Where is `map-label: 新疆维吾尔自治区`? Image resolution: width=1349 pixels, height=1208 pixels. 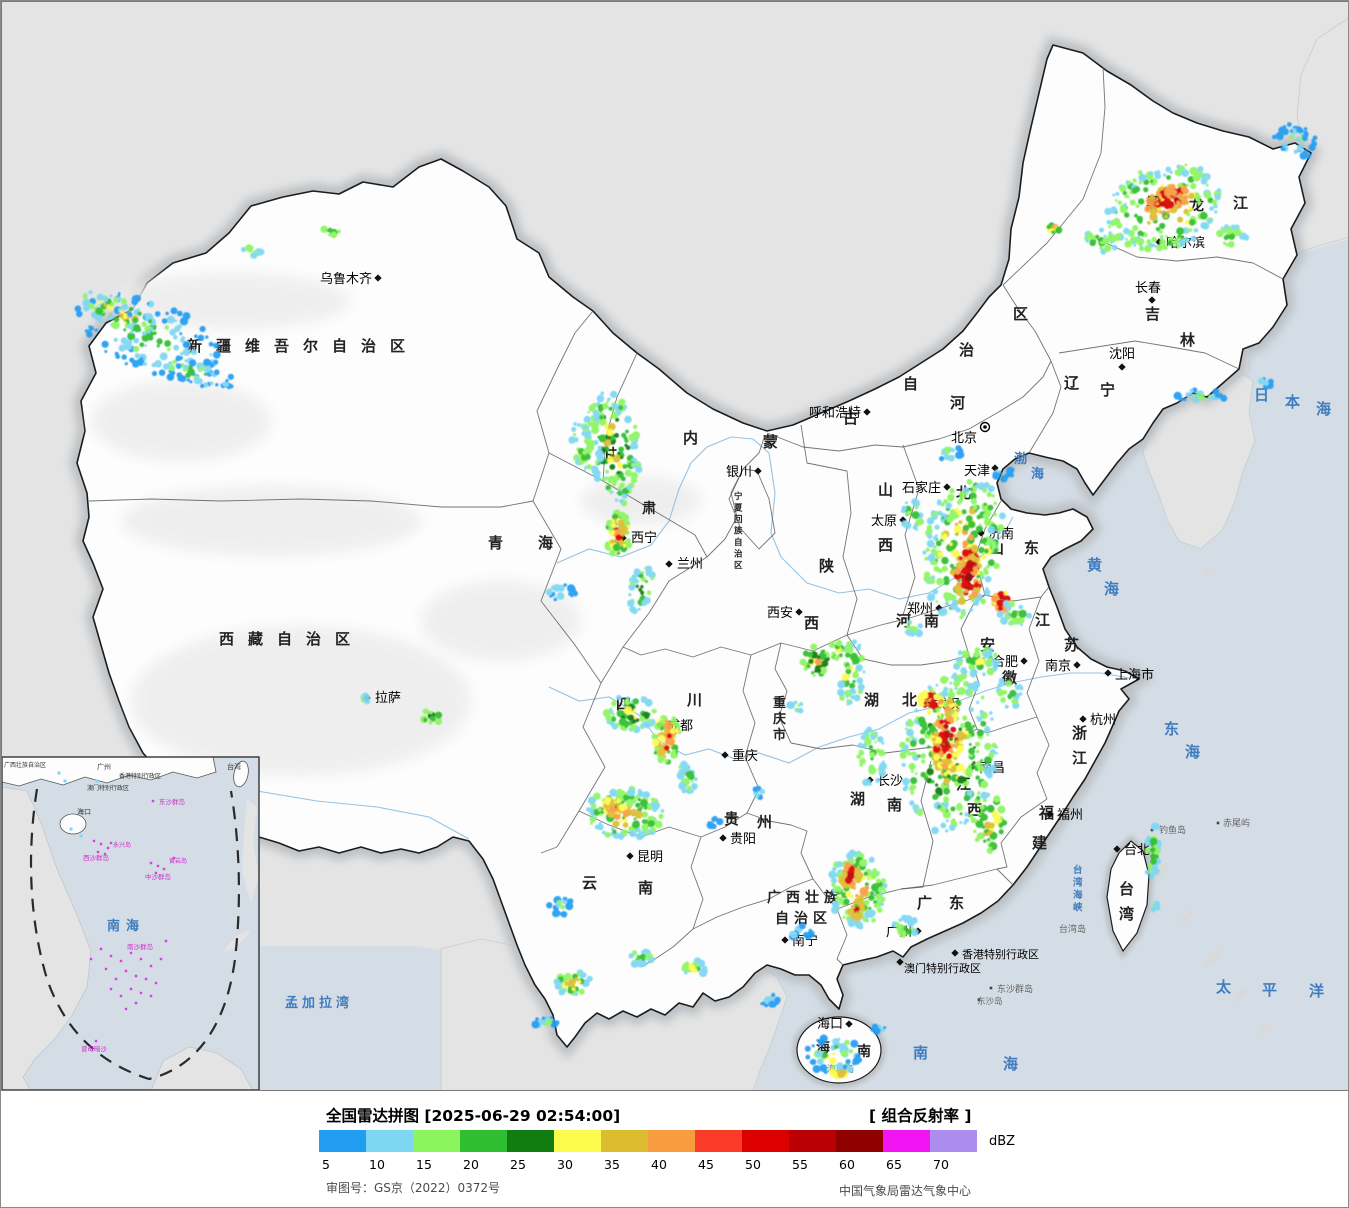 map-label: 新疆维吾尔自治区 is located at coordinates (303, 346).